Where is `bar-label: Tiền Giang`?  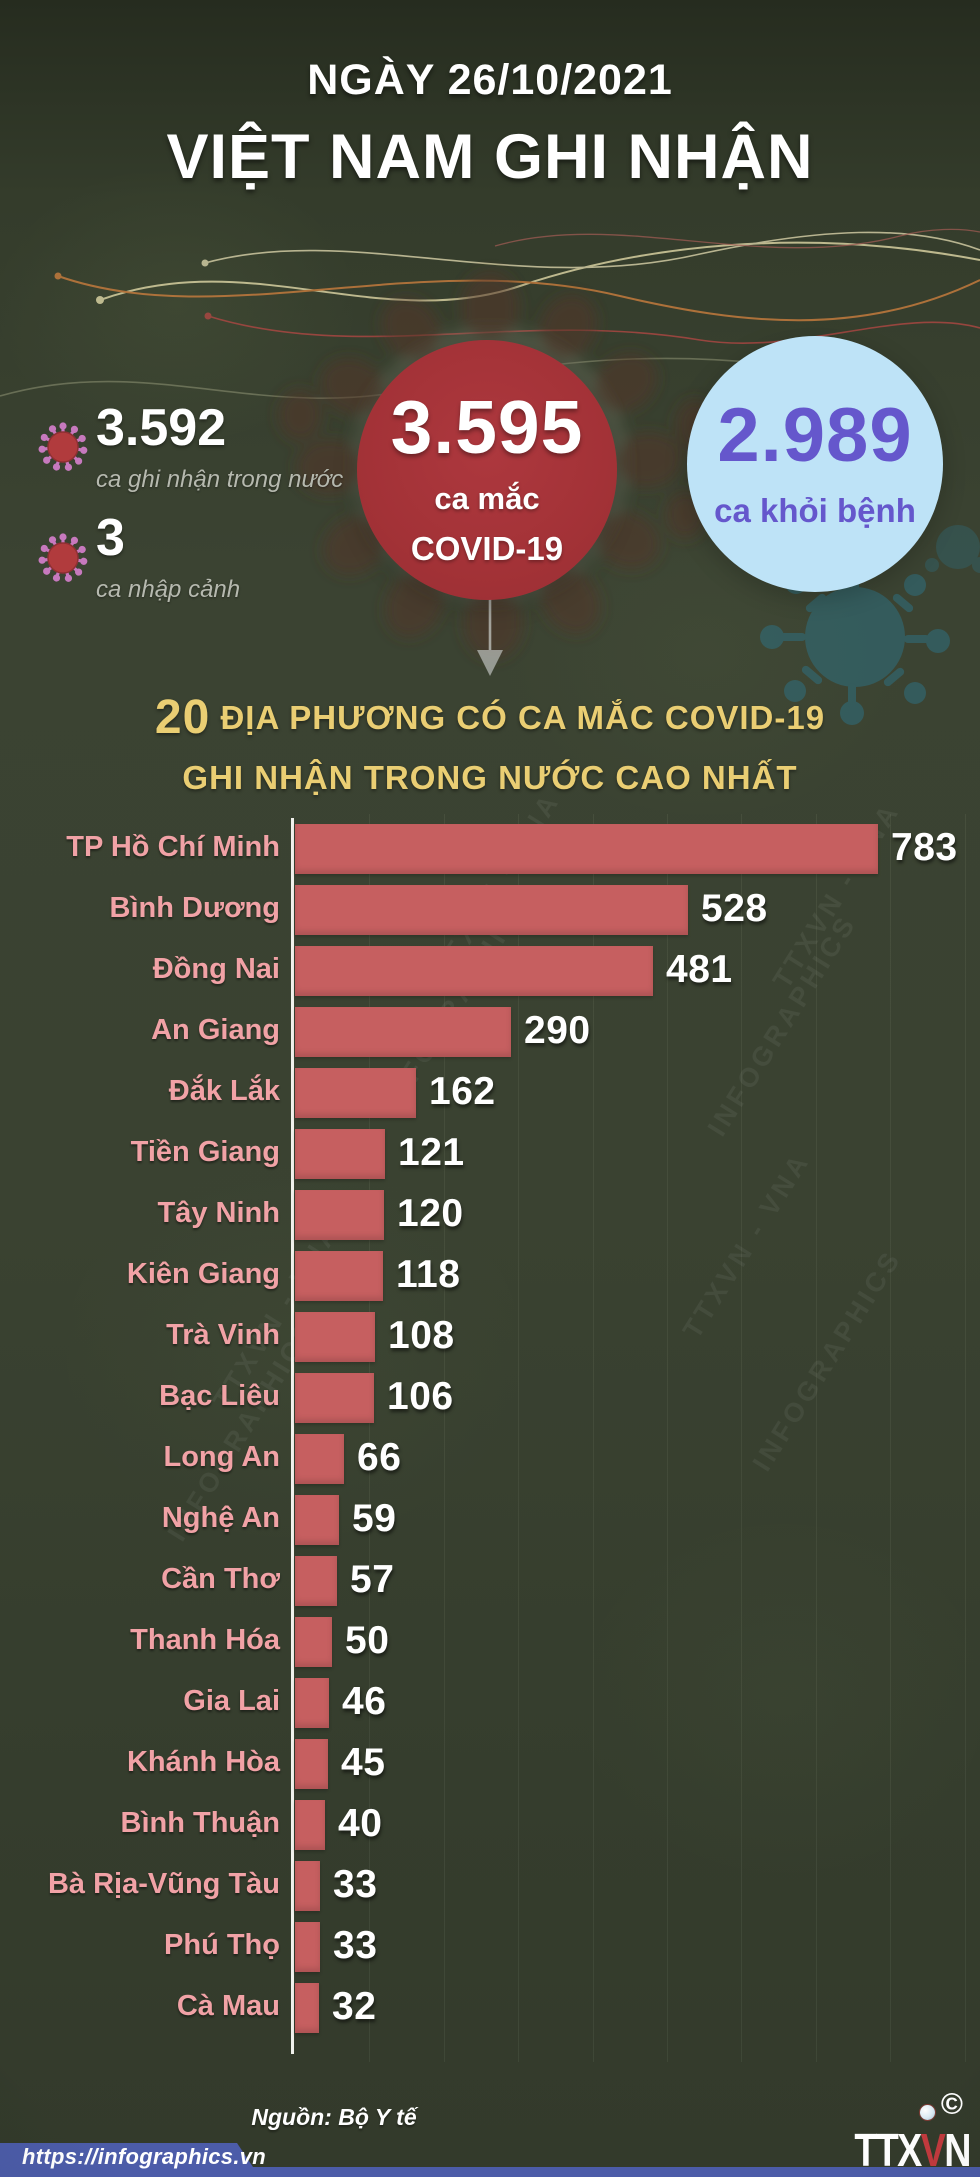 bar-label: Tiền Giang is located at coordinates (205, 1152).